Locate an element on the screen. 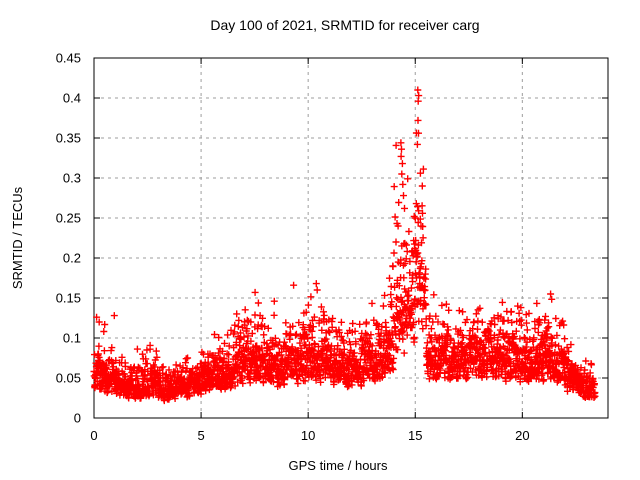 The image size is (640, 480). y-tick-label: 0.05 is located at coordinates (68, 378).